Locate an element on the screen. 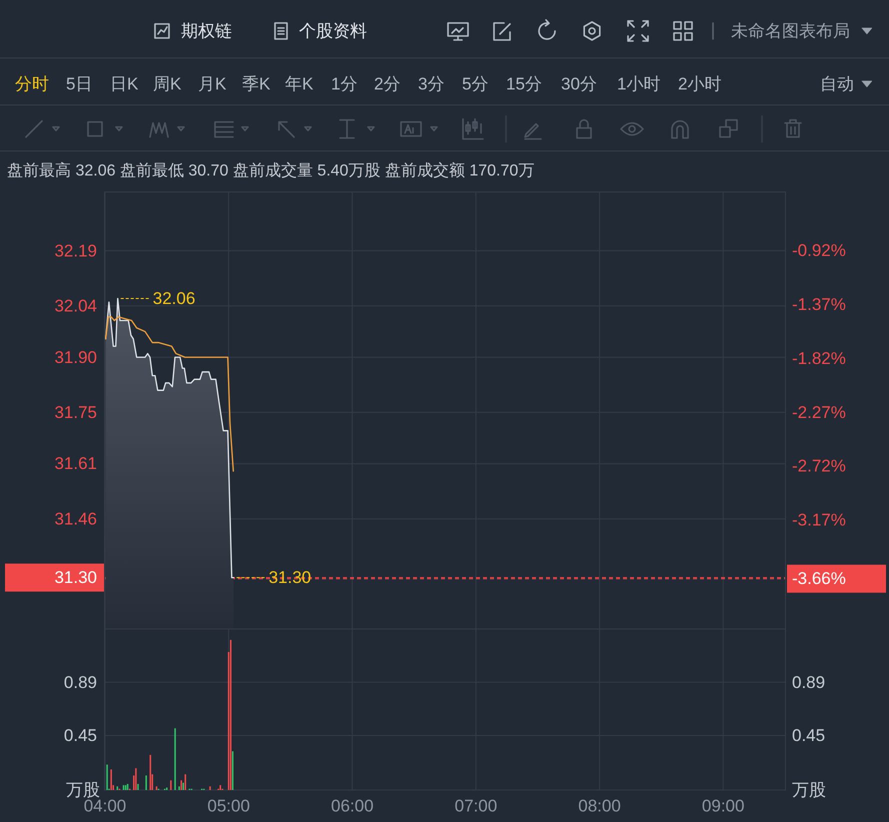 Image resolution: width=889 pixels, height=822 pixels. x-tick-label: 06:00 is located at coordinates (352, 806).